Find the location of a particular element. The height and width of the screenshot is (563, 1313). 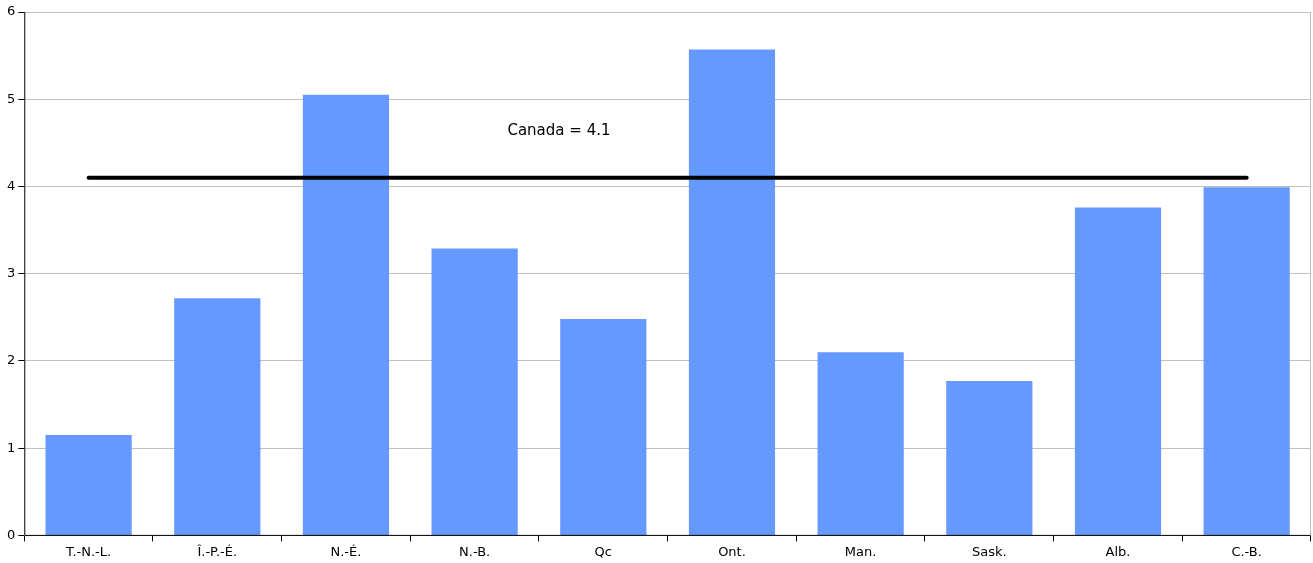

x-tick-label: Alb. is located at coordinates (1118, 551).